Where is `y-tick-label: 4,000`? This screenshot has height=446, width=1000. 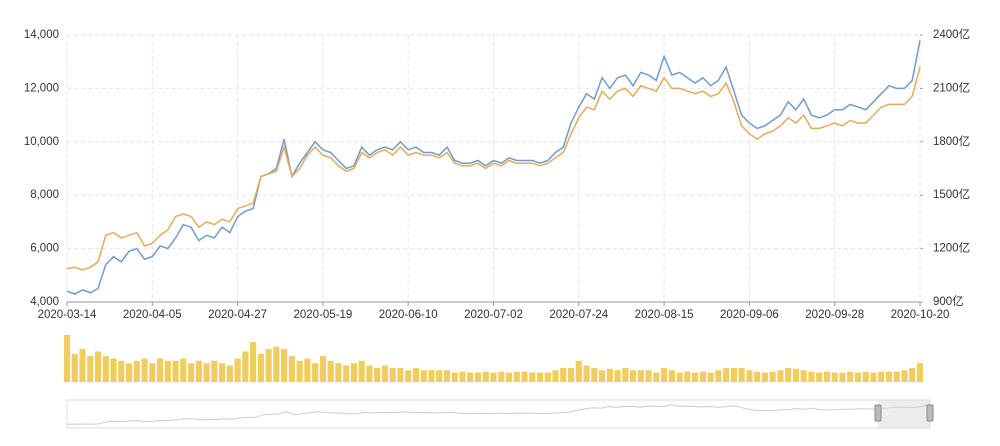 y-tick-label: 4,000 is located at coordinates (44, 302).